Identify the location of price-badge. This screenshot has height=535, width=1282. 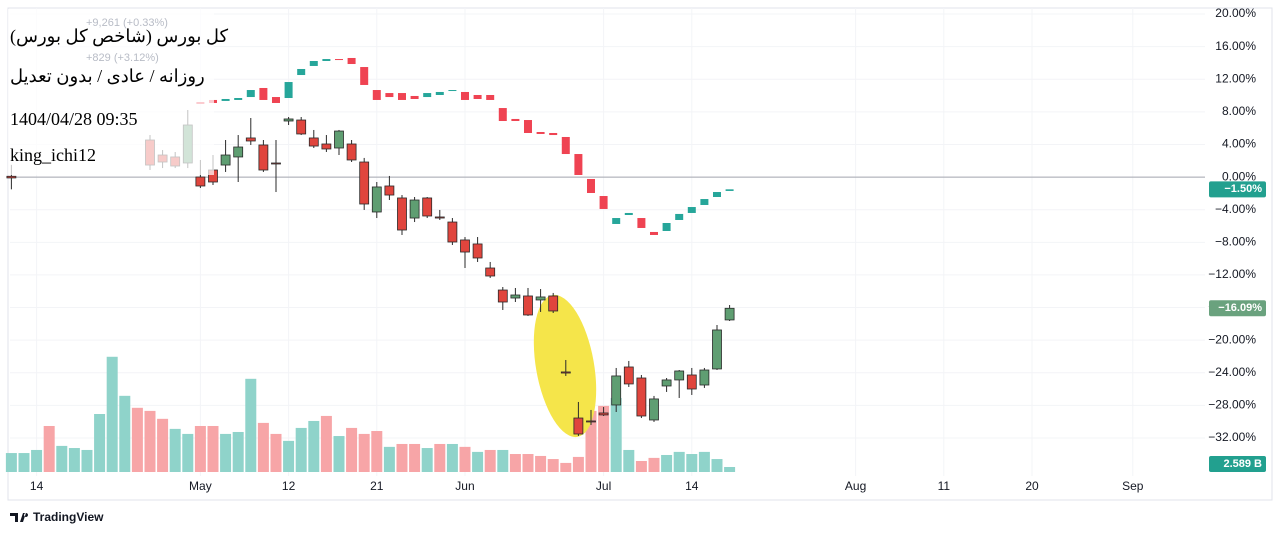
(1237, 308).